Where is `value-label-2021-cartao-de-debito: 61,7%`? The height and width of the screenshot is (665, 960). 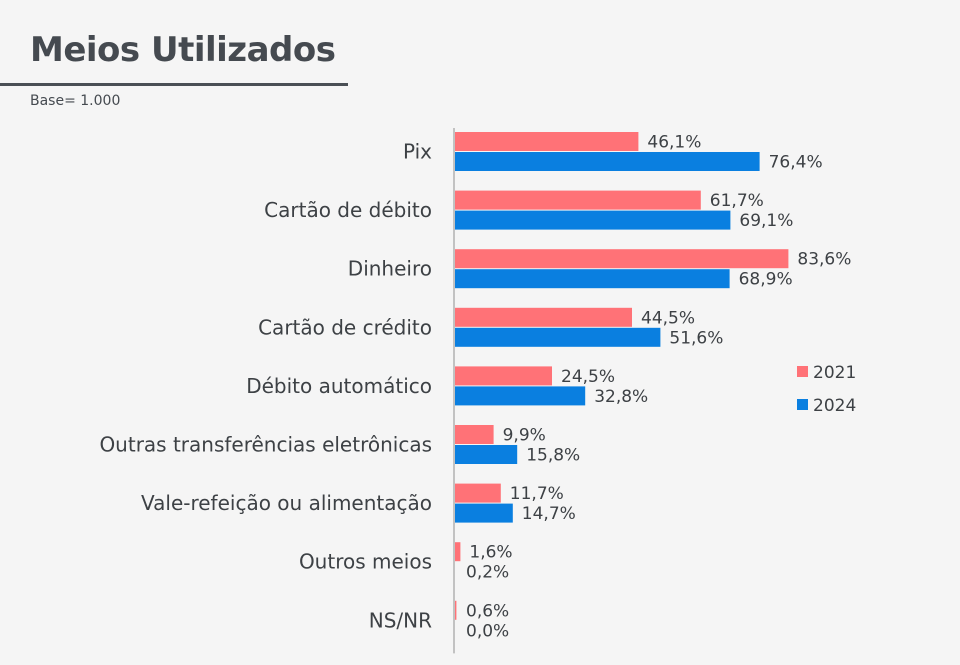 value-label-2021-cartao-de-debito: 61,7% is located at coordinates (737, 201).